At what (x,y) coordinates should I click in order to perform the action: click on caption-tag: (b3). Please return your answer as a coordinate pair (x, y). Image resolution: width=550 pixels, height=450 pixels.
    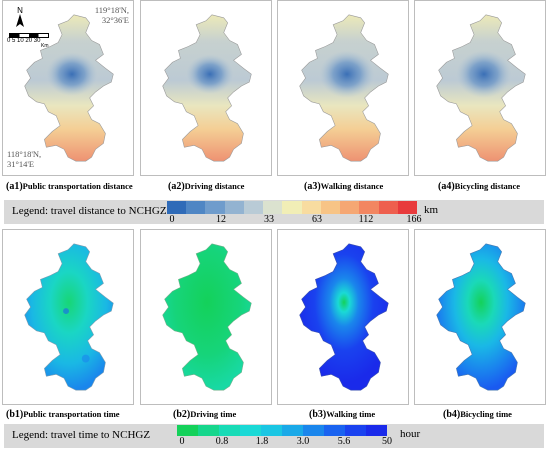
    Looking at the image, I should click on (318, 414).